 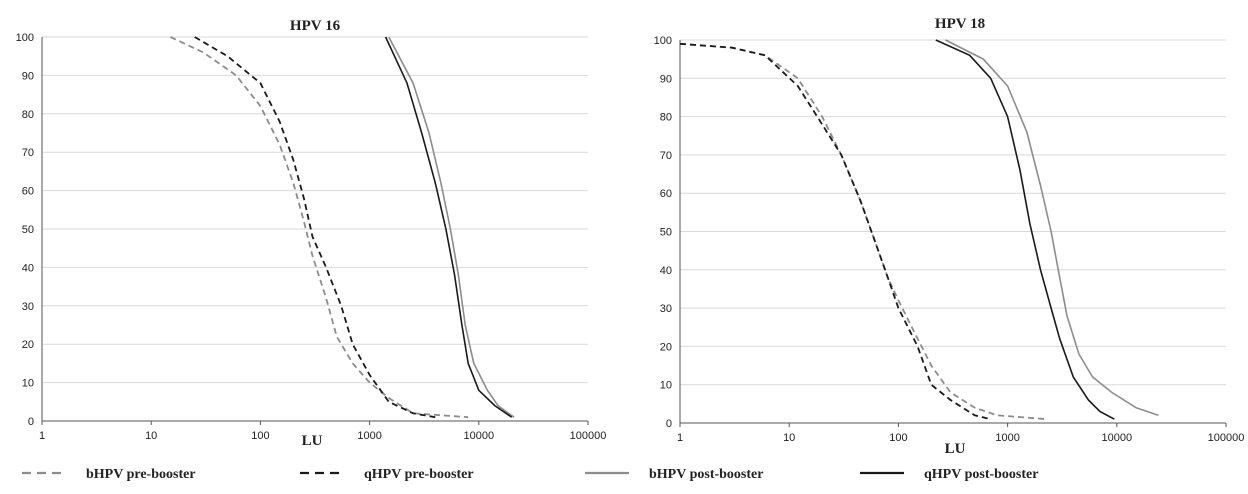 I want to click on legend-label: qHPV post-booster, so click(x=981, y=474).